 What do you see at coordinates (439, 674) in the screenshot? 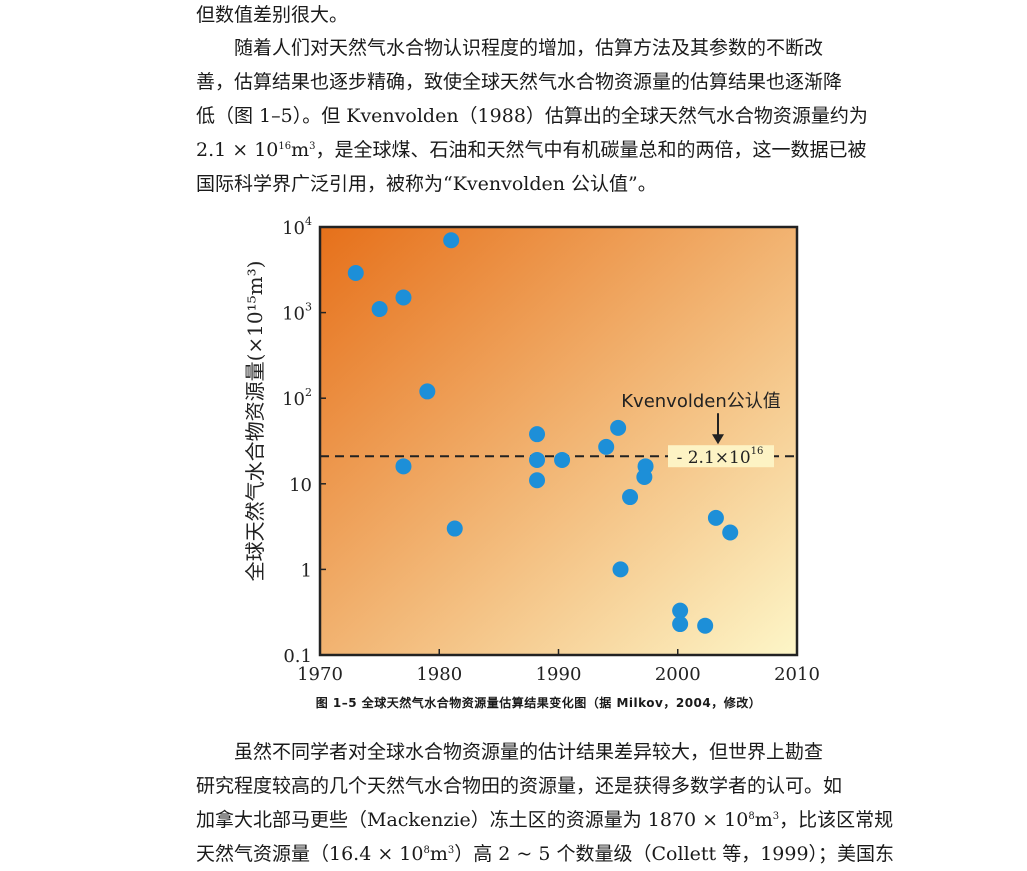
I see `x-tick-label: 1980` at bounding box center [439, 674].